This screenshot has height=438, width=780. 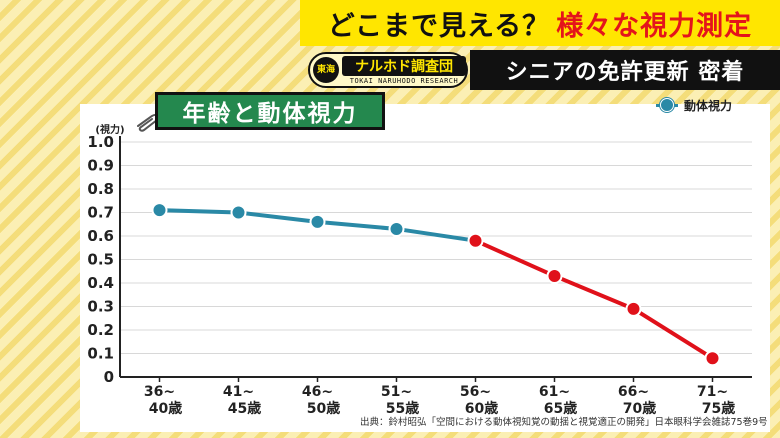 I want to click on y-tick-label: 0.4, so click(x=100, y=283).